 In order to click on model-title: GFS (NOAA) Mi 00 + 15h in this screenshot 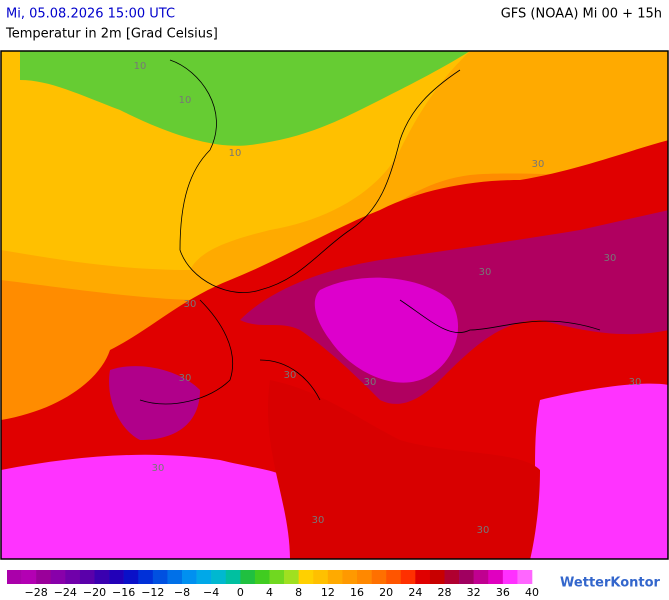, I will do `click(581, 14)`.